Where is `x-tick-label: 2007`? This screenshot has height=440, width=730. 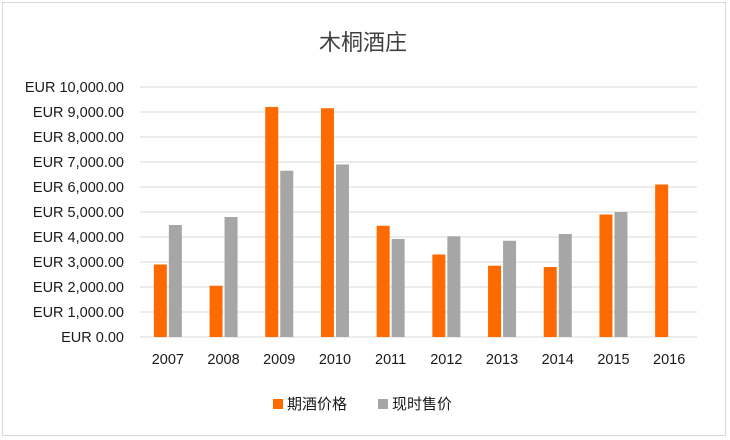
x-tick-label: 2007 is located at coordinates (168, 360).